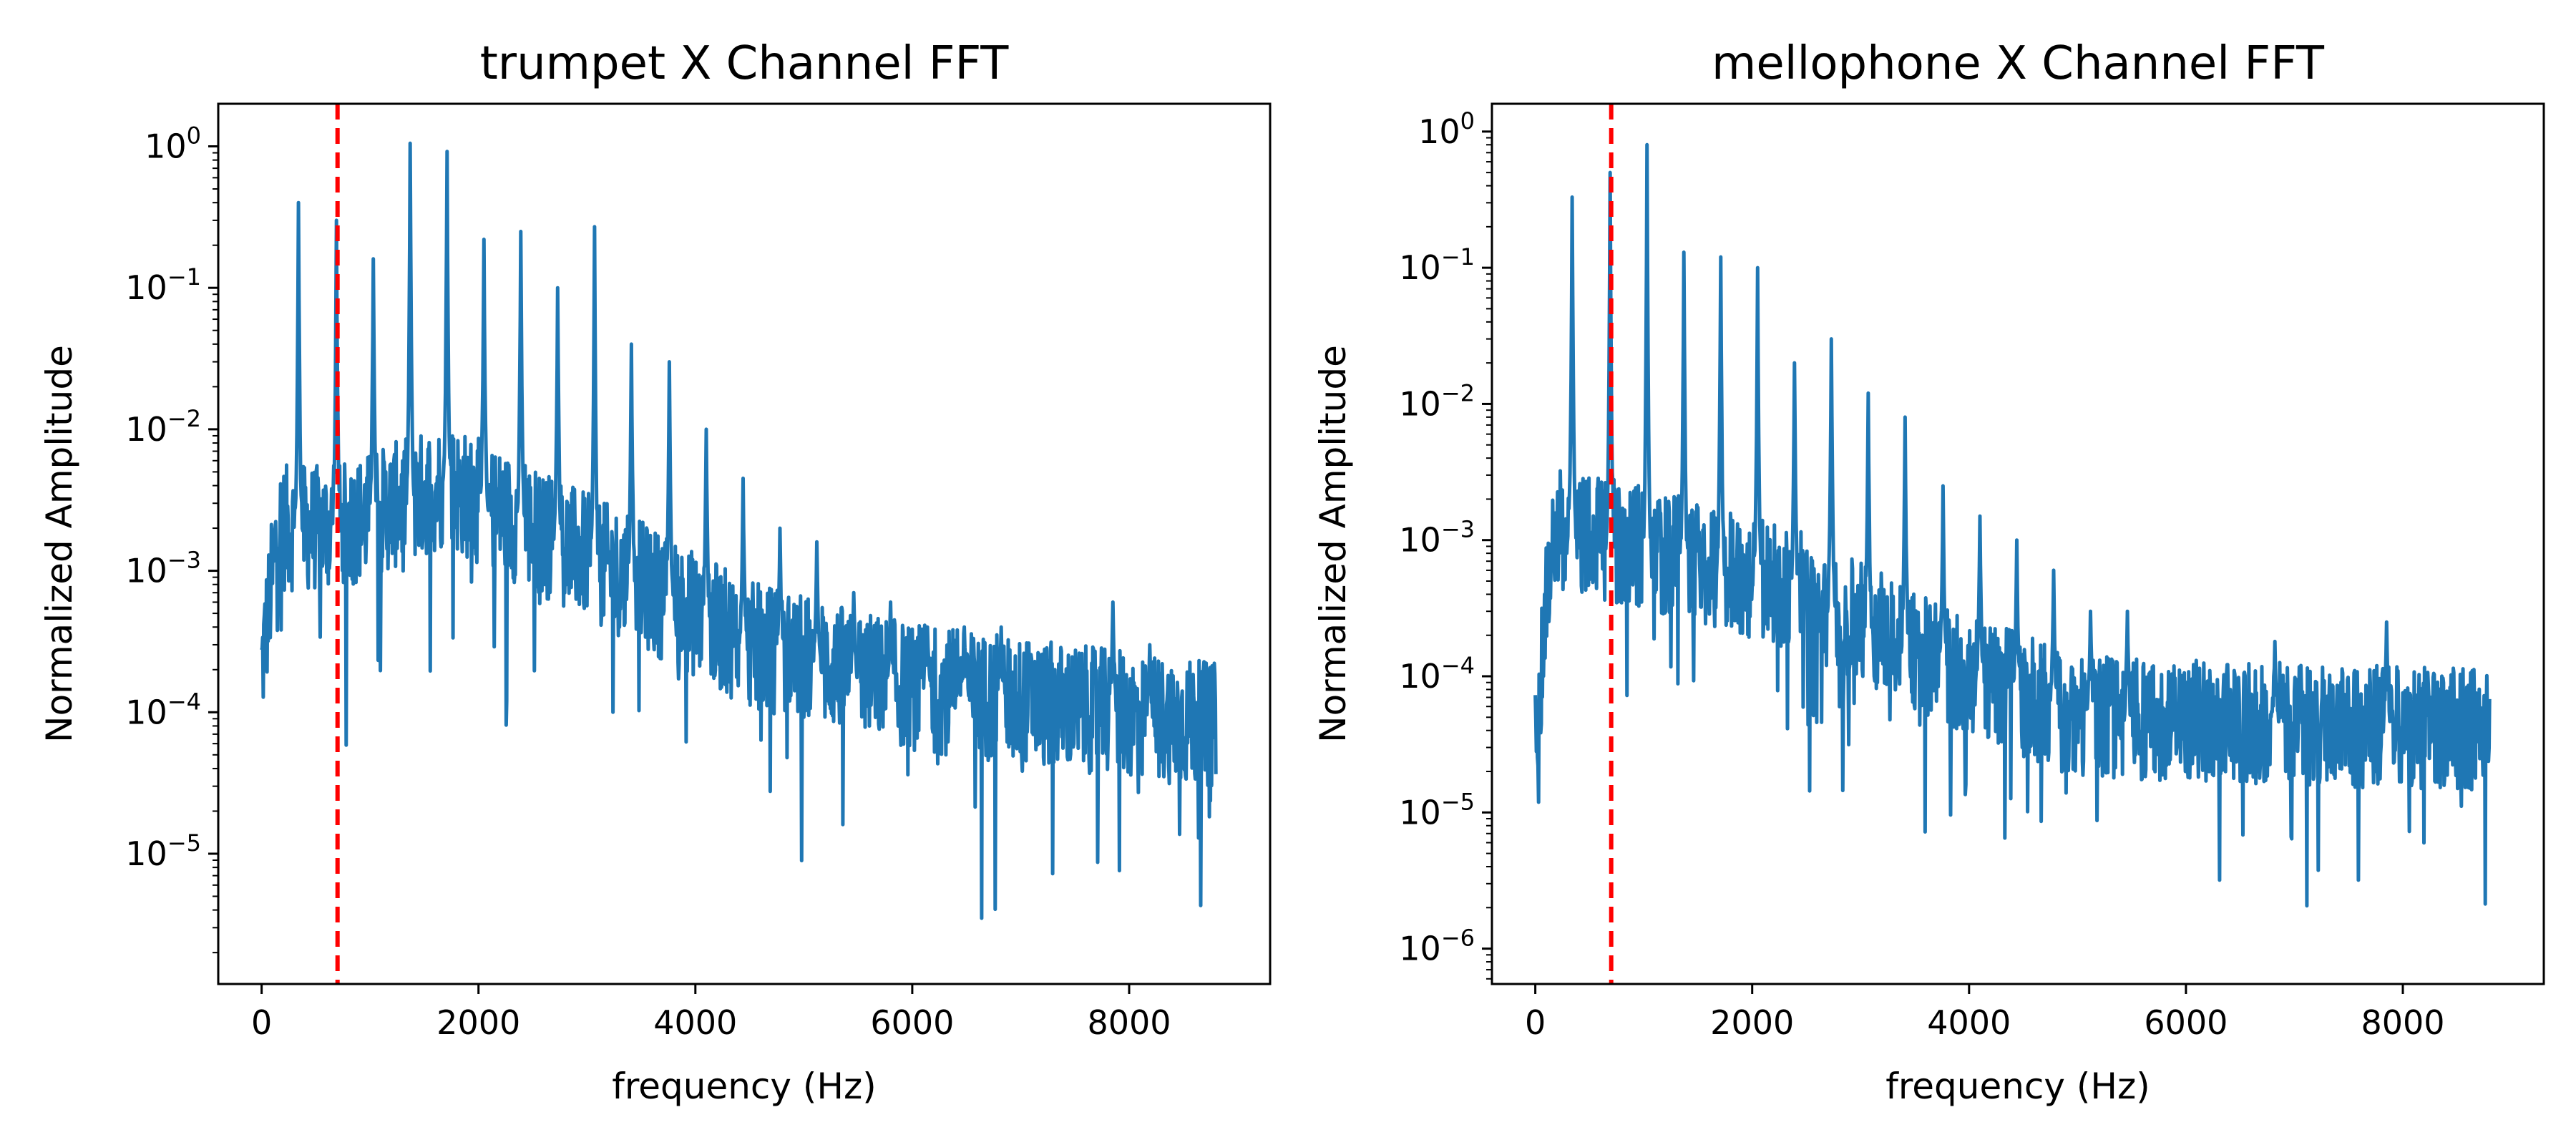 This screenshot has width=2576, height=1145. What do you see at coordinates (1458, 938) in the screenshot?
I see `y-tick-exponent: −6` at bounding box center [1458, 938].